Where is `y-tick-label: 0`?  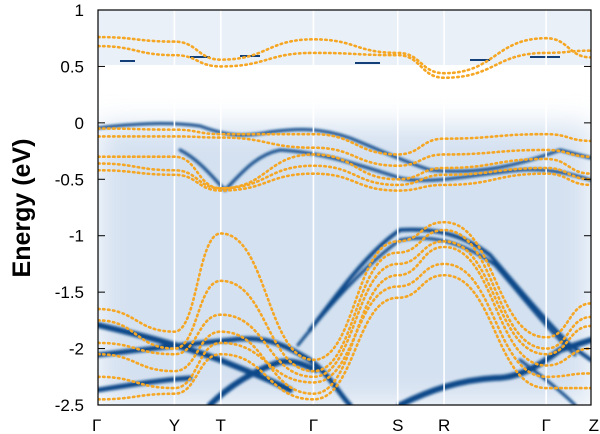 y-tick-label: 0 is located at coordinates (79, 123).